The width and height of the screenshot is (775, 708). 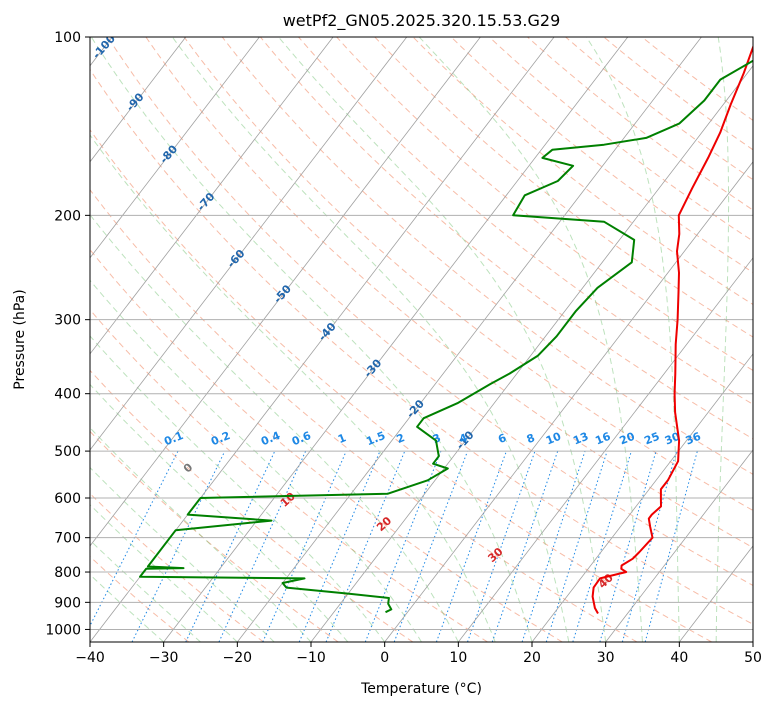 What do you see at coordinates (67, 321) in the screenshot?
I see `y-tick-label: 300` at bounding box center [67, 321].